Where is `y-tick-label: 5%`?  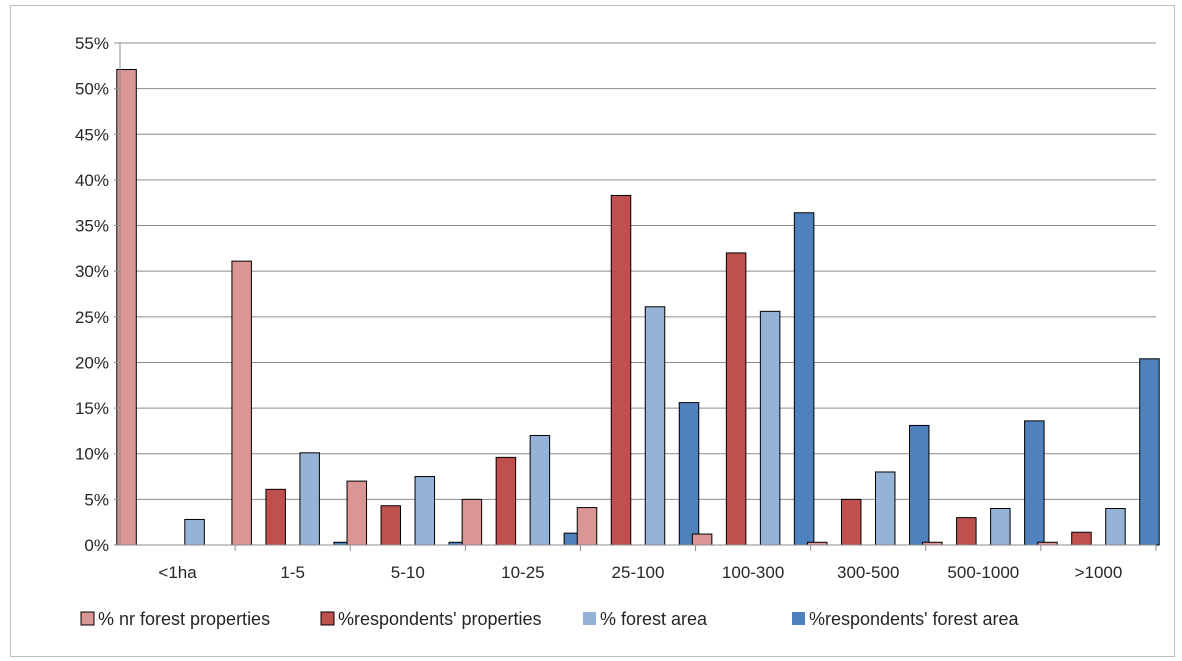
y-tick-label: 5% is located at coordinates (96, 499).